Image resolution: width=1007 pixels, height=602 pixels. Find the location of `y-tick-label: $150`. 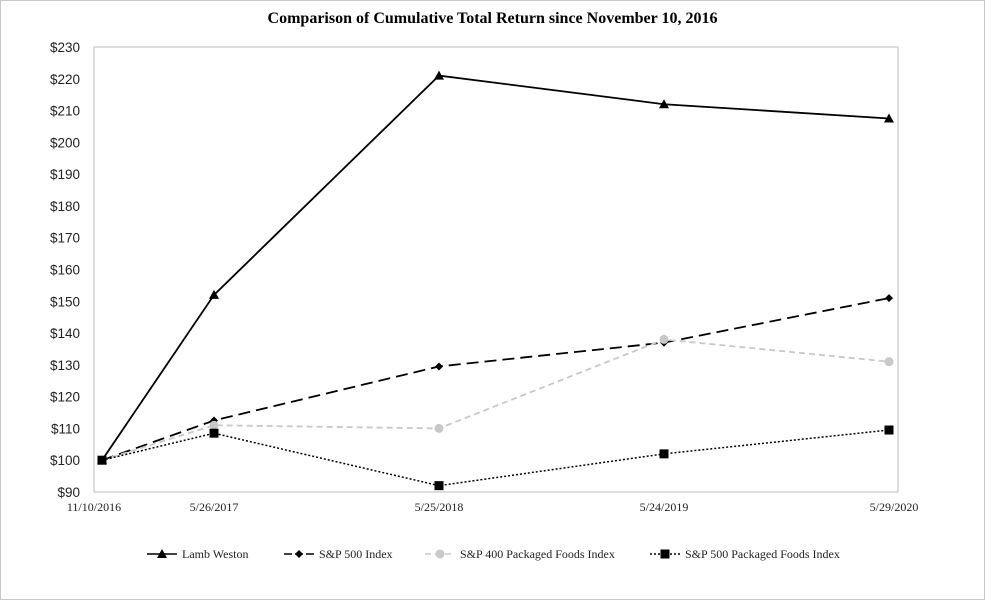

y-tick-label: $150 is located at coordinates (65, 301).